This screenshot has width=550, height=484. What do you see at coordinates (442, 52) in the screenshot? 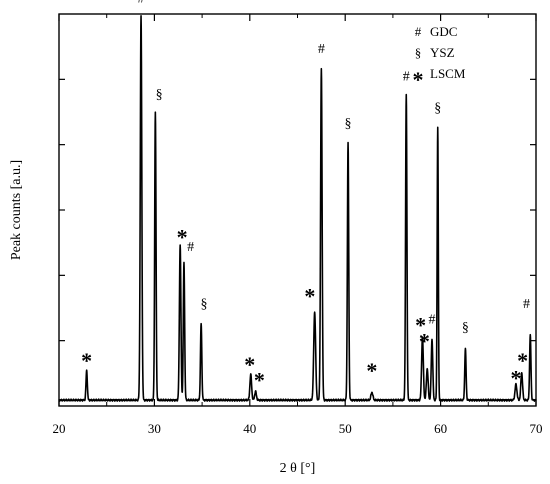
I see `legend-label: YSZ` at bounding box center [442, 52].